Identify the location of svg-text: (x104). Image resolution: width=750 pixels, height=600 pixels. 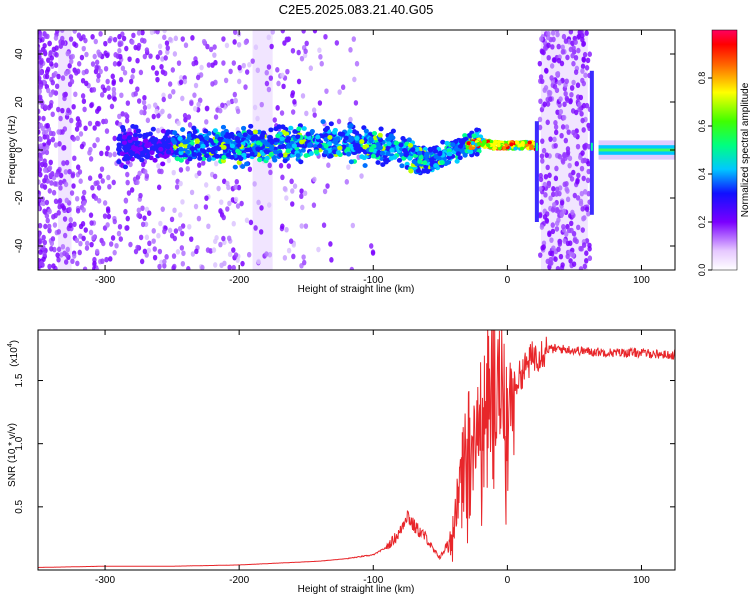
(13, 353).